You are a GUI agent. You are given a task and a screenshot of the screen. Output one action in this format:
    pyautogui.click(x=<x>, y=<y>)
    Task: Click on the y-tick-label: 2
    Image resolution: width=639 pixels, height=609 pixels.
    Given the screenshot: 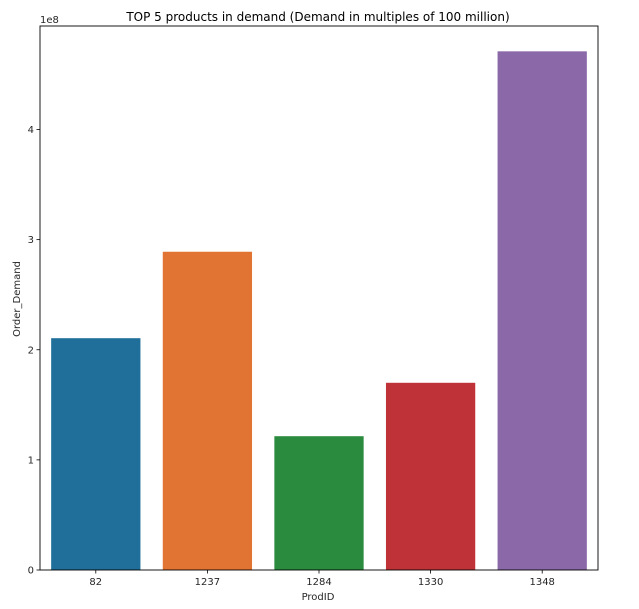 What is the action you would take?
    pyautogui.click(x=31, y=350)
    